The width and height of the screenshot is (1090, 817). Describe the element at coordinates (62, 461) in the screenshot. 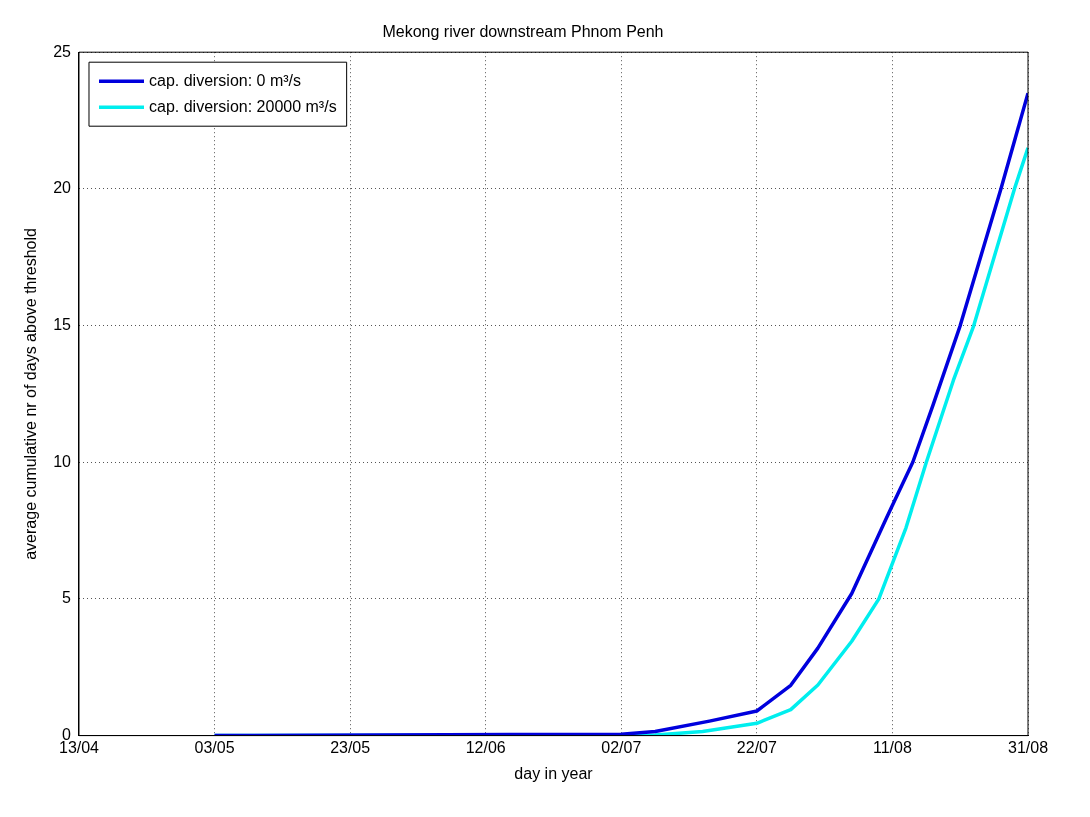

I see `y-tick-label: 10` at that location.